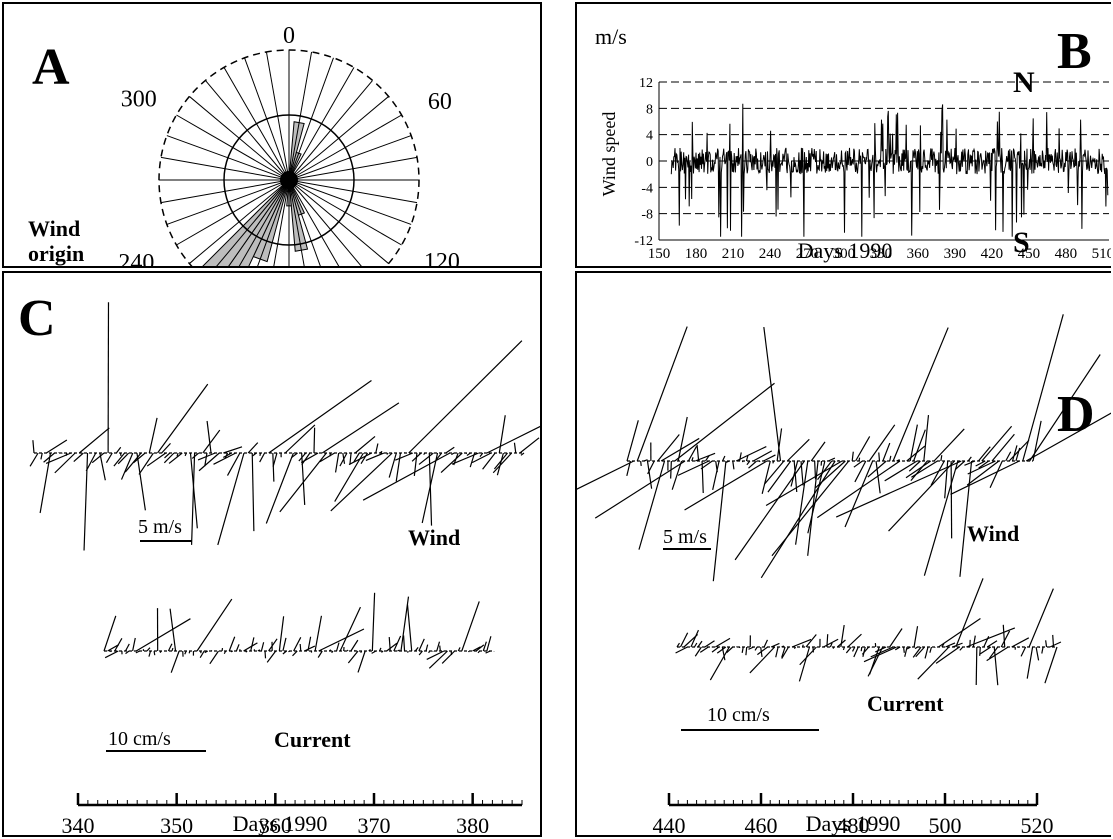 This screenshot has width=1113, height=839. Describe the element at coordinates (993, 533) in the screenshot. I see `wind-label: Wind` at that location.